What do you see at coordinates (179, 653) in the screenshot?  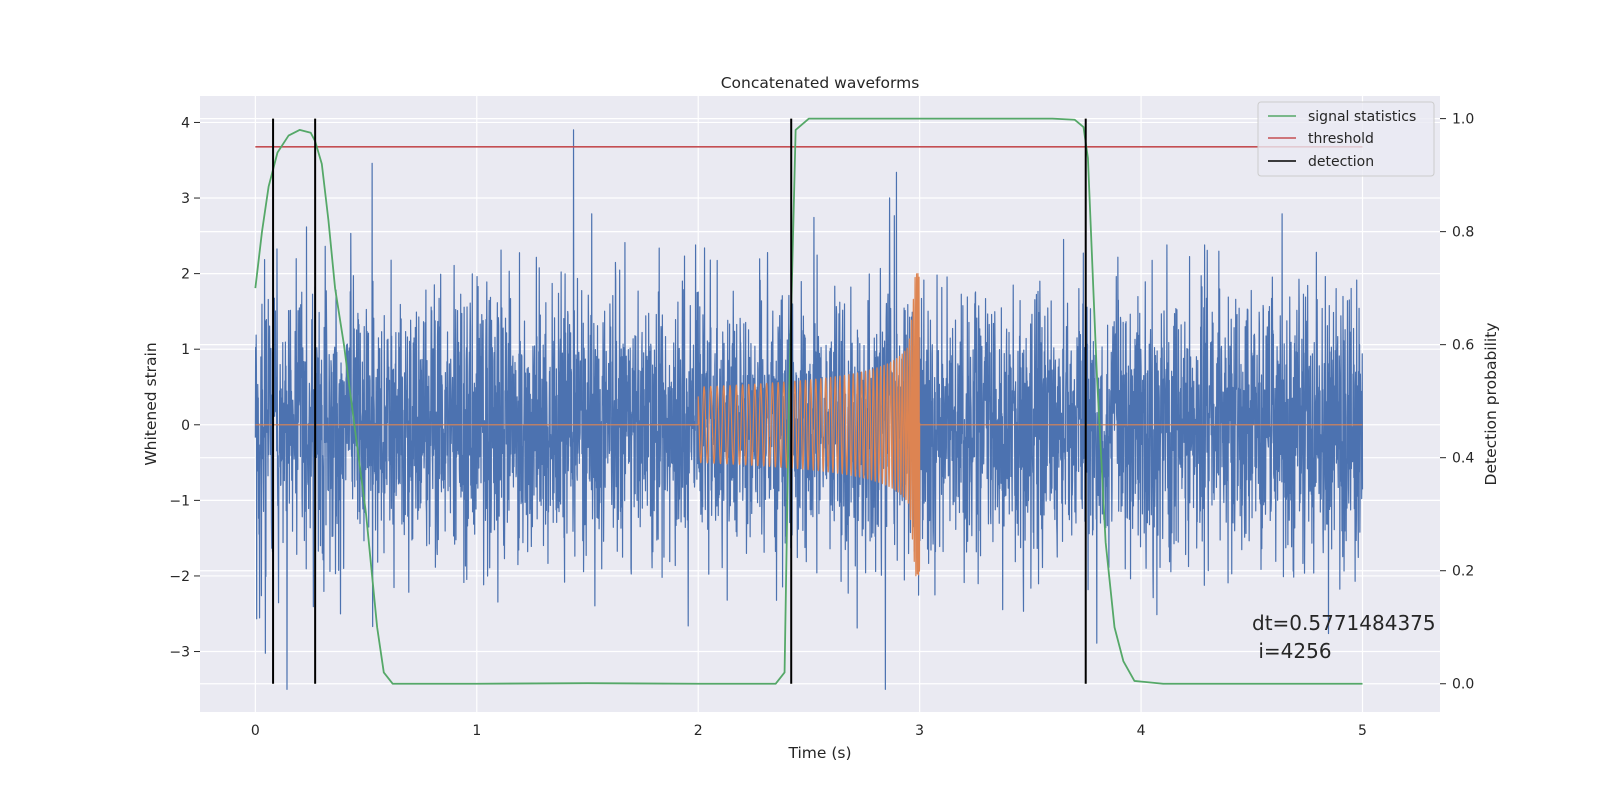 I see `y-tick-label-0: −3` at bounding box center [179, 653].